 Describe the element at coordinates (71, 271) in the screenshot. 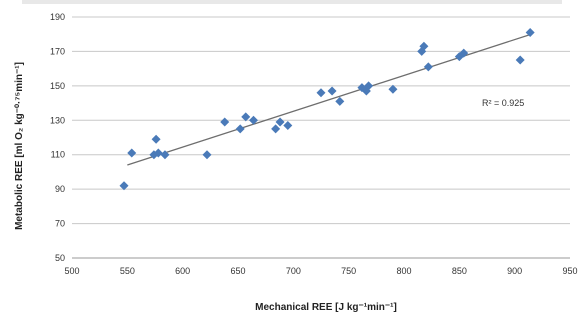

I see `x-tick-label: 500` at that location.